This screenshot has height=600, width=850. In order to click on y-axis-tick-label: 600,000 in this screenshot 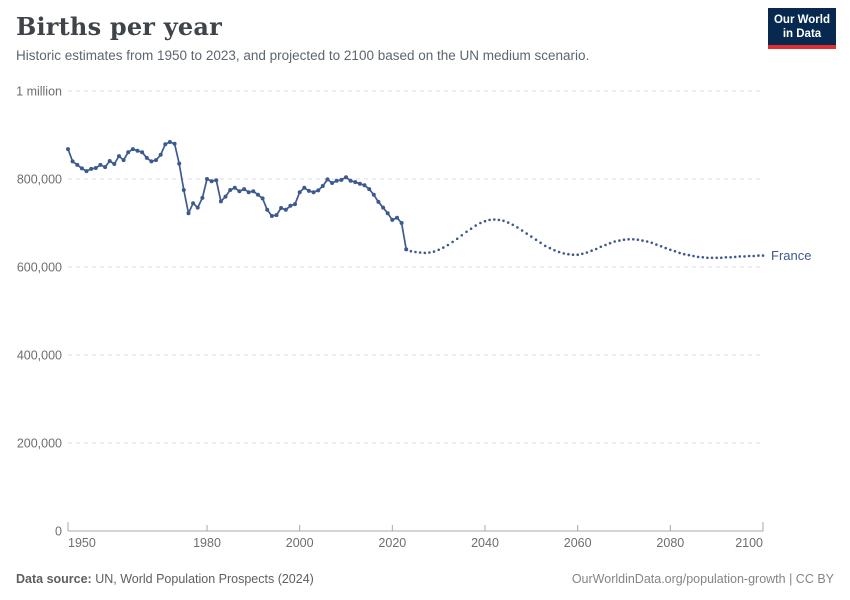, I will do `click(39, 268)`.